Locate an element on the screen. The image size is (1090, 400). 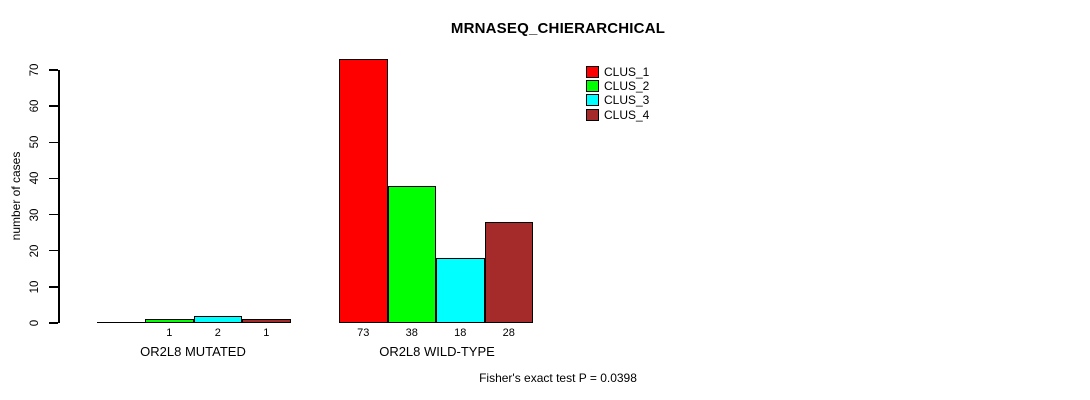
y-tick-label: 60 is located at coordinates (35, 106).